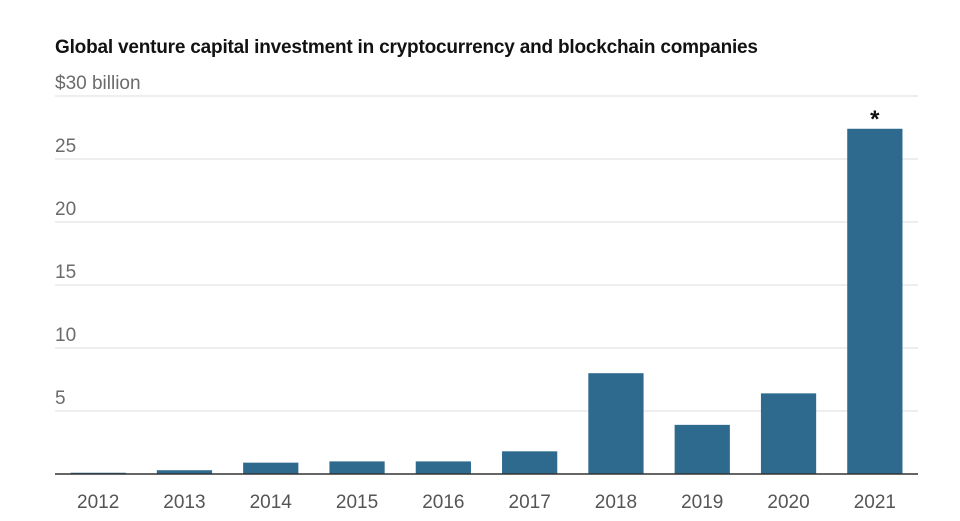 The width and height of the screenshot is (960, 521). What do you see at coordinates (271, 468) in the screenshot?
I see `bar-2014` at bounding box center [271, 468].